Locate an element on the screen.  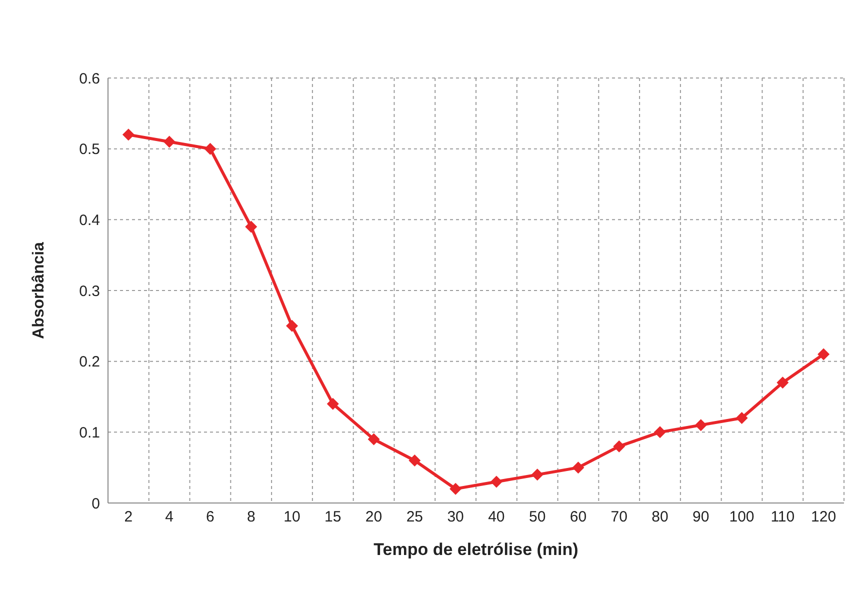
x-tick-label: 6 is located at coordinates (210, 517).